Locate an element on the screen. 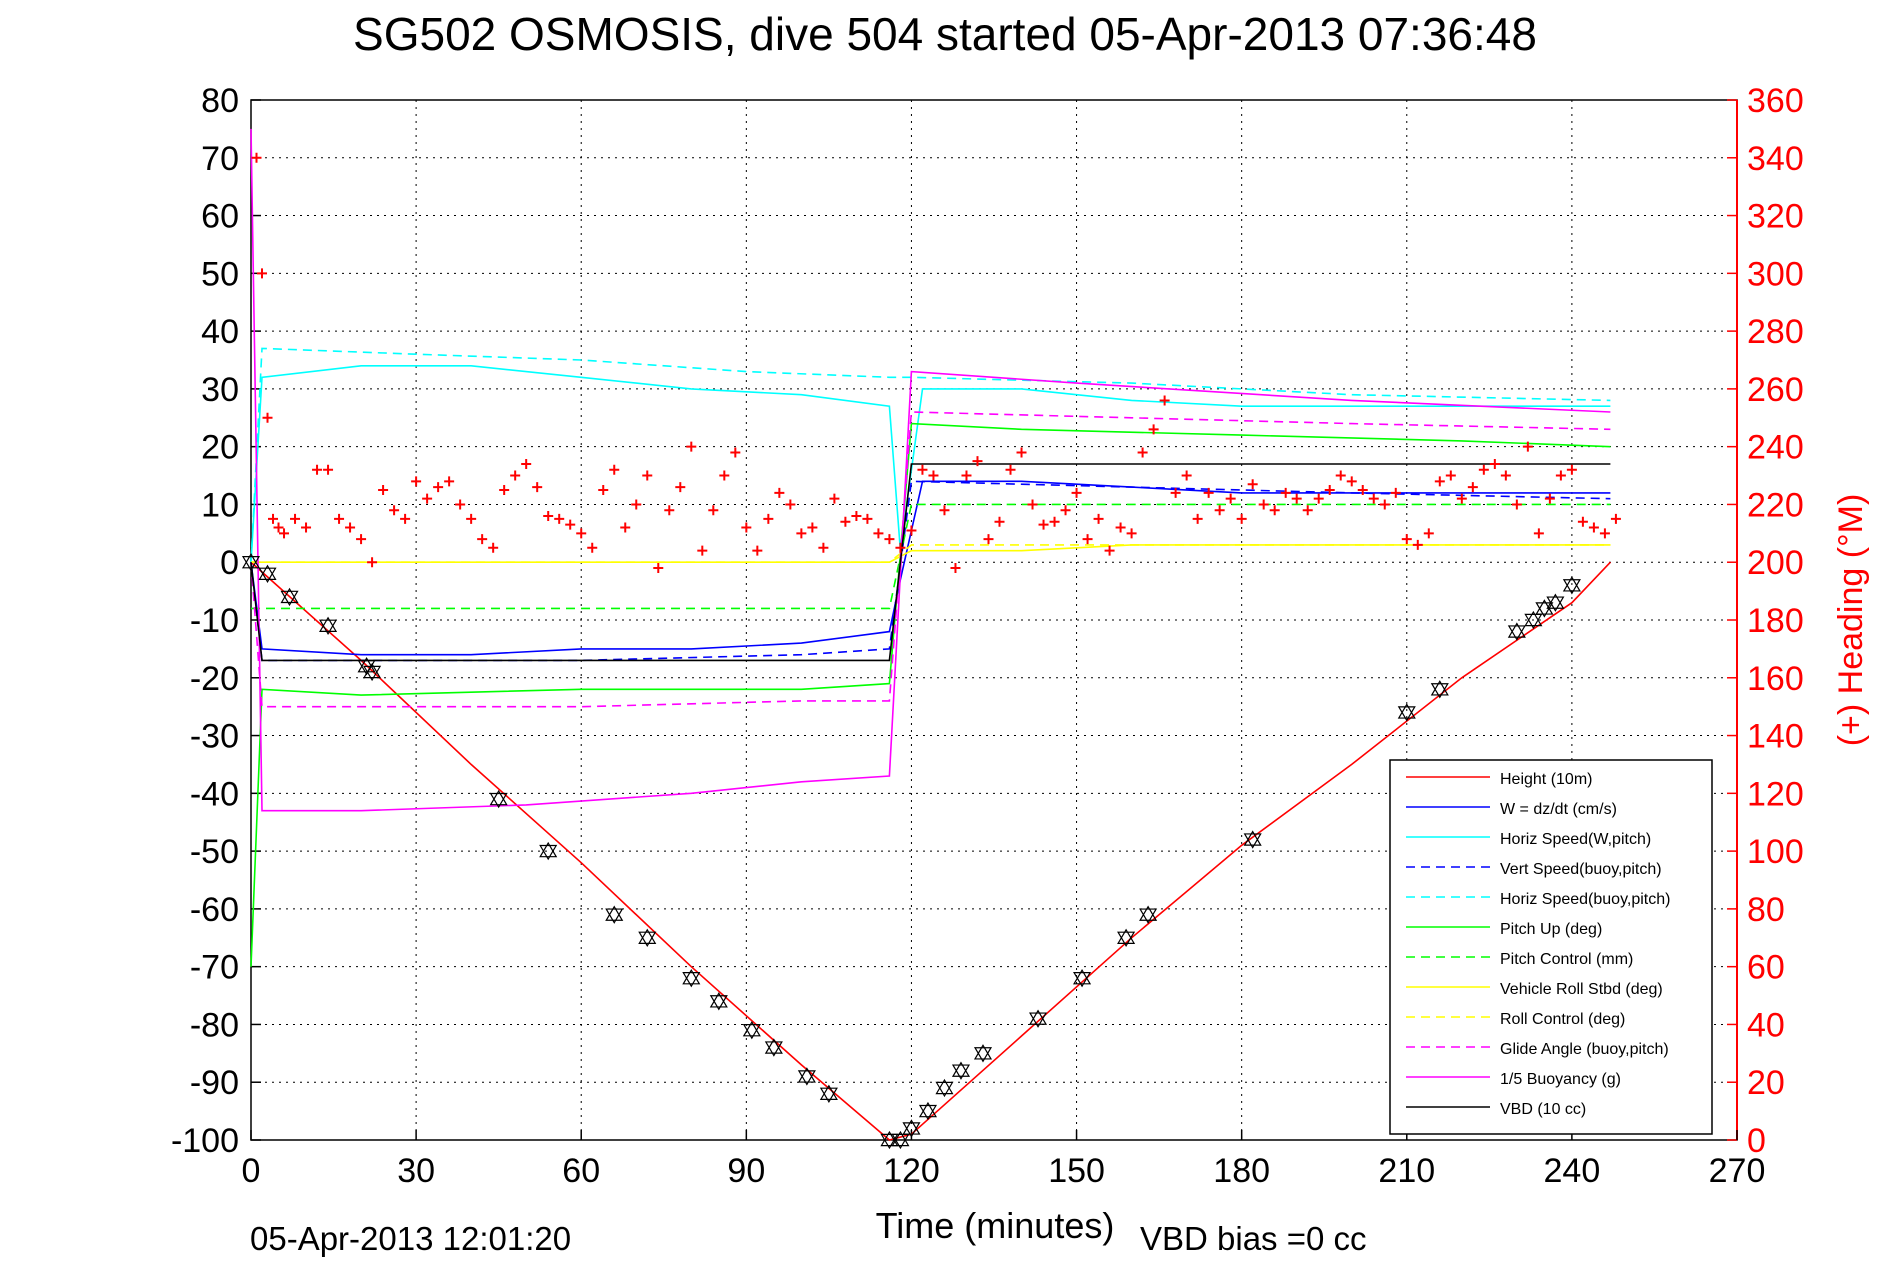  y-tick-label: 30 is located at coordinates (220, 390).